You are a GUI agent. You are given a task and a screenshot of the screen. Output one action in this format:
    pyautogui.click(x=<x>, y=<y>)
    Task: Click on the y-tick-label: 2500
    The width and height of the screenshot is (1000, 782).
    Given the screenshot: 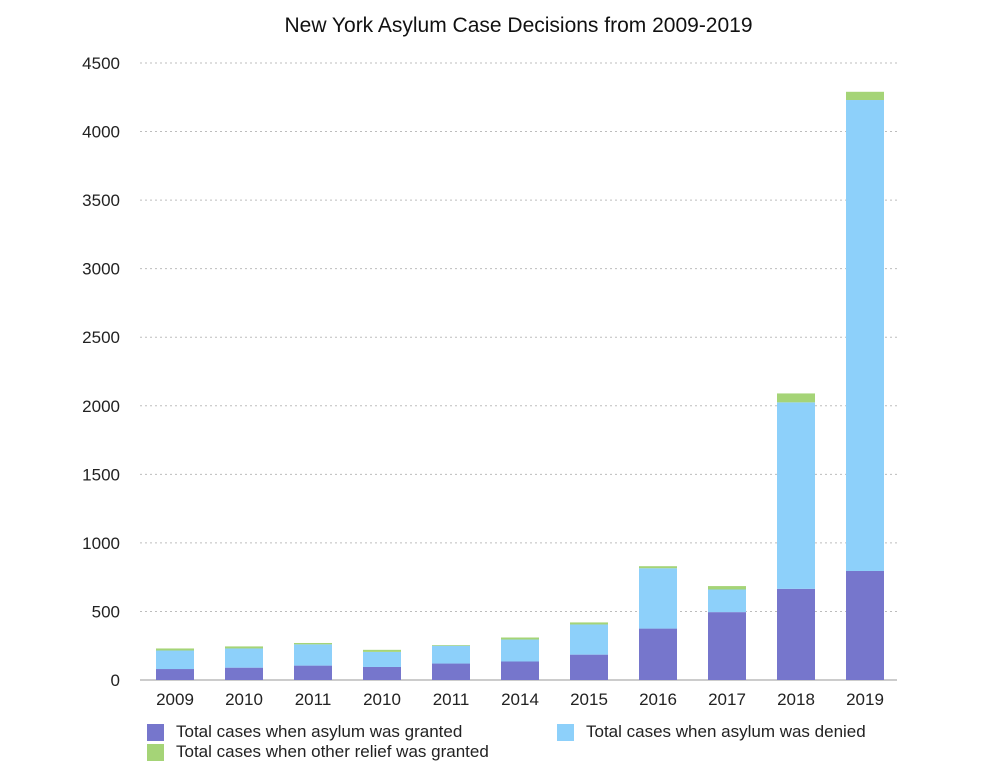 What is the action you would take?
    pyautogui.click(x=101, y=337)
    